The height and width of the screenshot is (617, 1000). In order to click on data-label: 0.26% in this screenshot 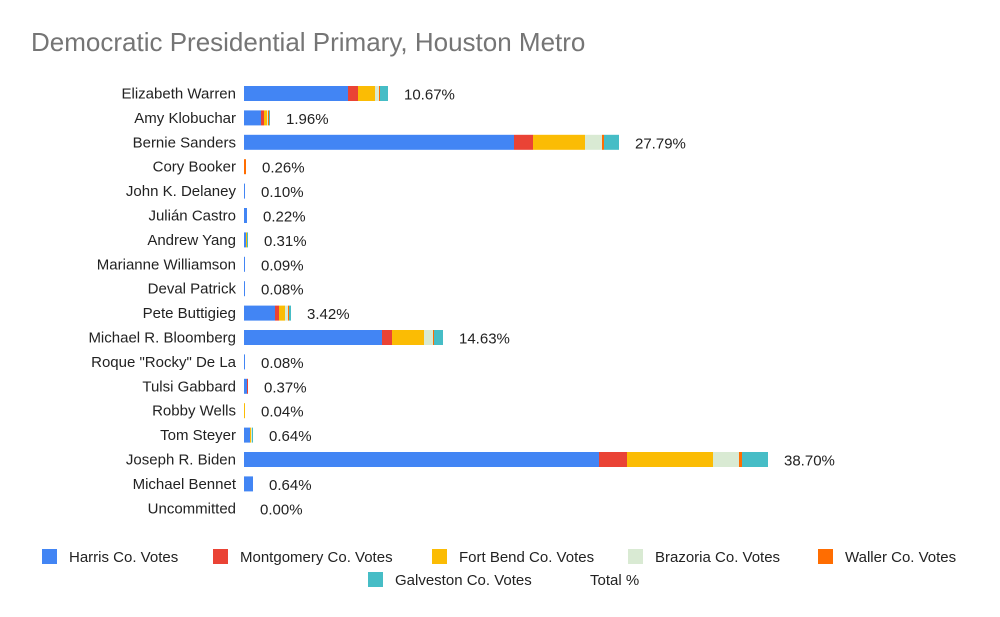, I will do `click(283, 168)`.